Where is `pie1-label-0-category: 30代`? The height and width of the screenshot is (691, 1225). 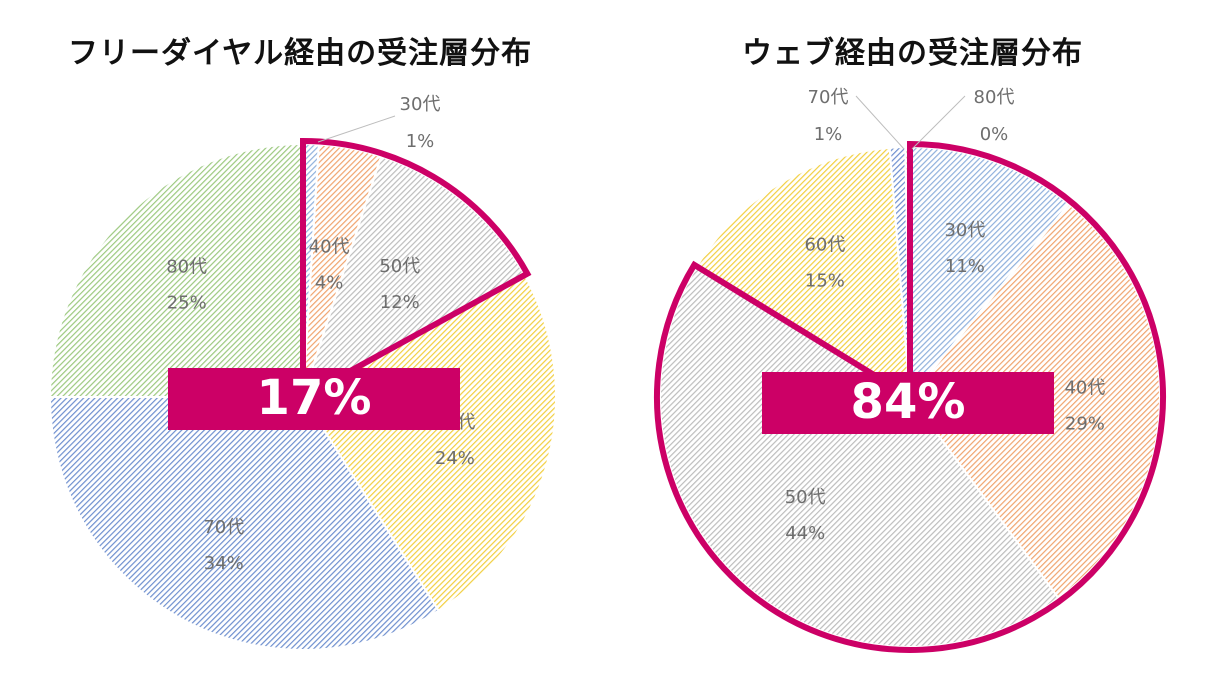 pie1-label-0-category: 30代 is located at coordinates (964, 230).